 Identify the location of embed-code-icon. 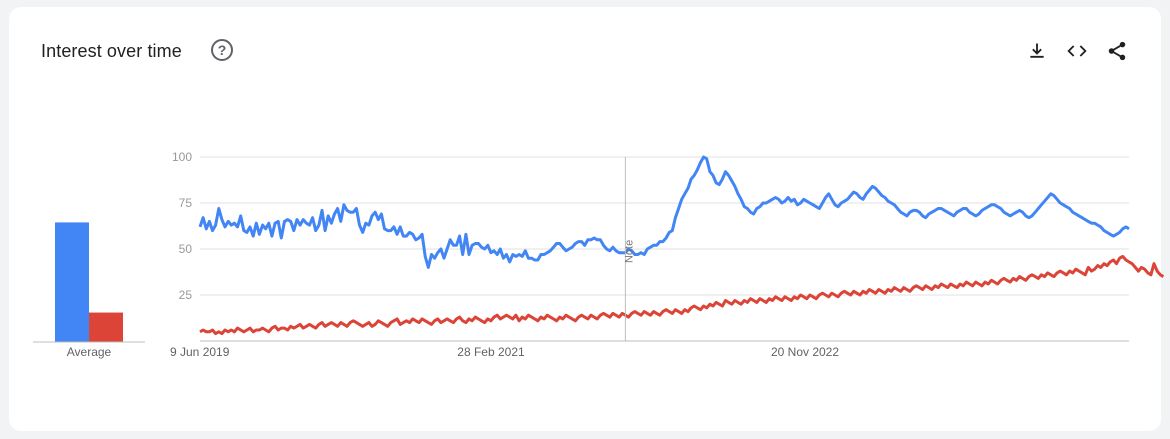
(1077, 51).